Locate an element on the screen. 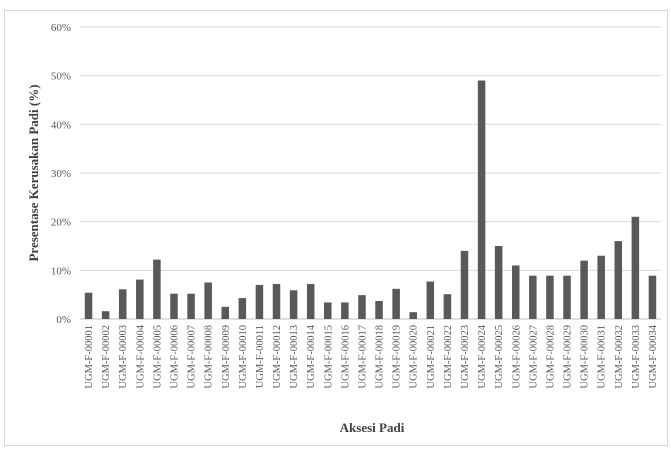  x-tick-label: UGM-F-00029 is located at coordinates (568, 357).